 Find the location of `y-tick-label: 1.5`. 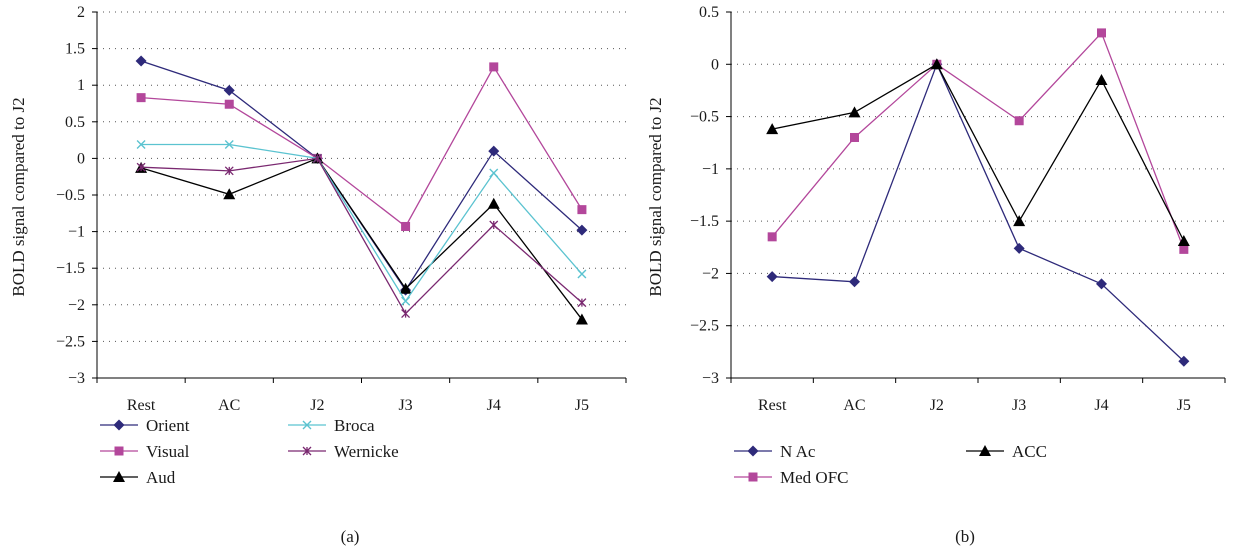

y-tick-label: 1.5 is located at coordinates (75, 49).